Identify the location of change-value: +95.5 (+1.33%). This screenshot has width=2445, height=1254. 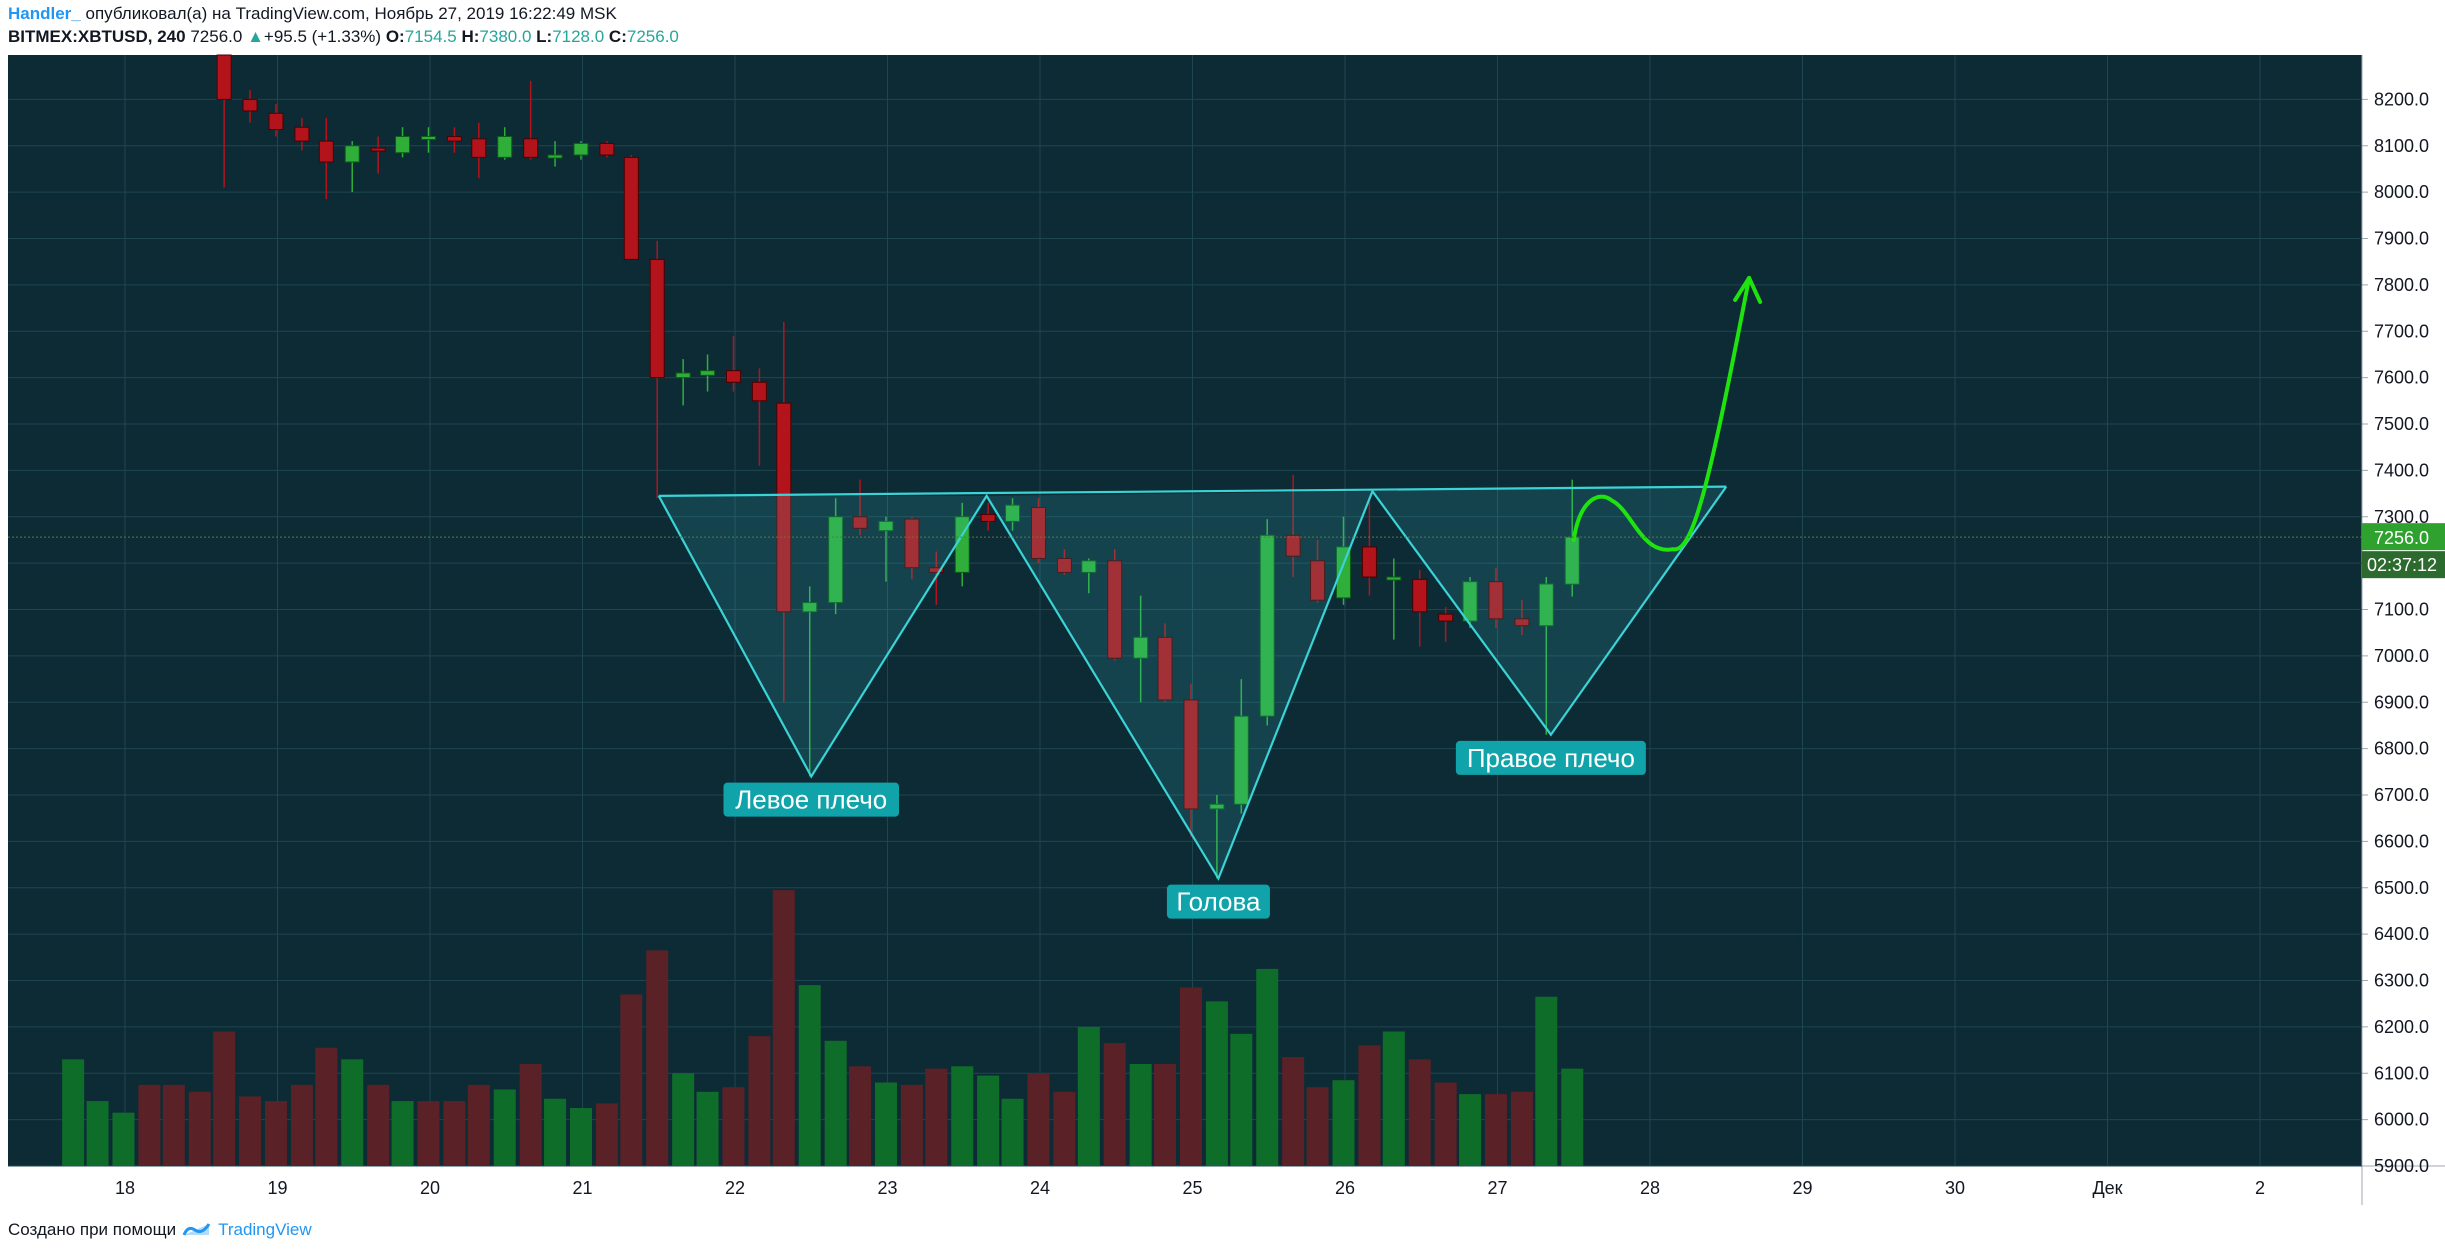
(322, 36).